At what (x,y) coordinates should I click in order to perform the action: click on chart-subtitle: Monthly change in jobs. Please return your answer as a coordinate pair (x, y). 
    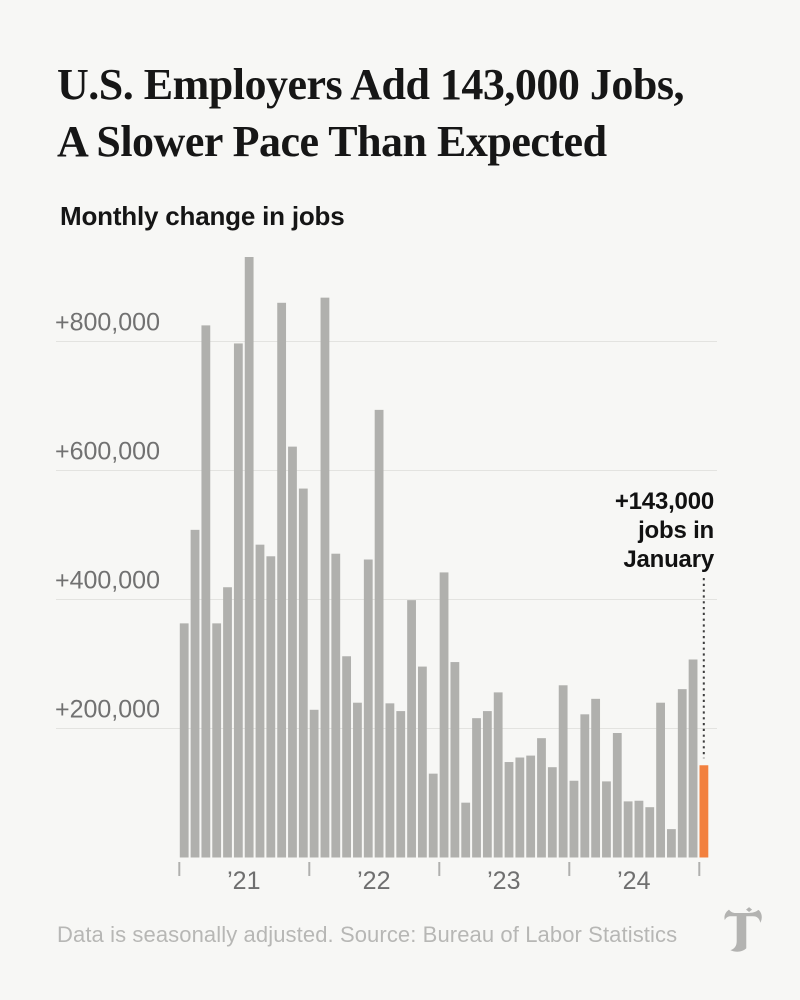
    Looking at the image, I should click on (202, 216).